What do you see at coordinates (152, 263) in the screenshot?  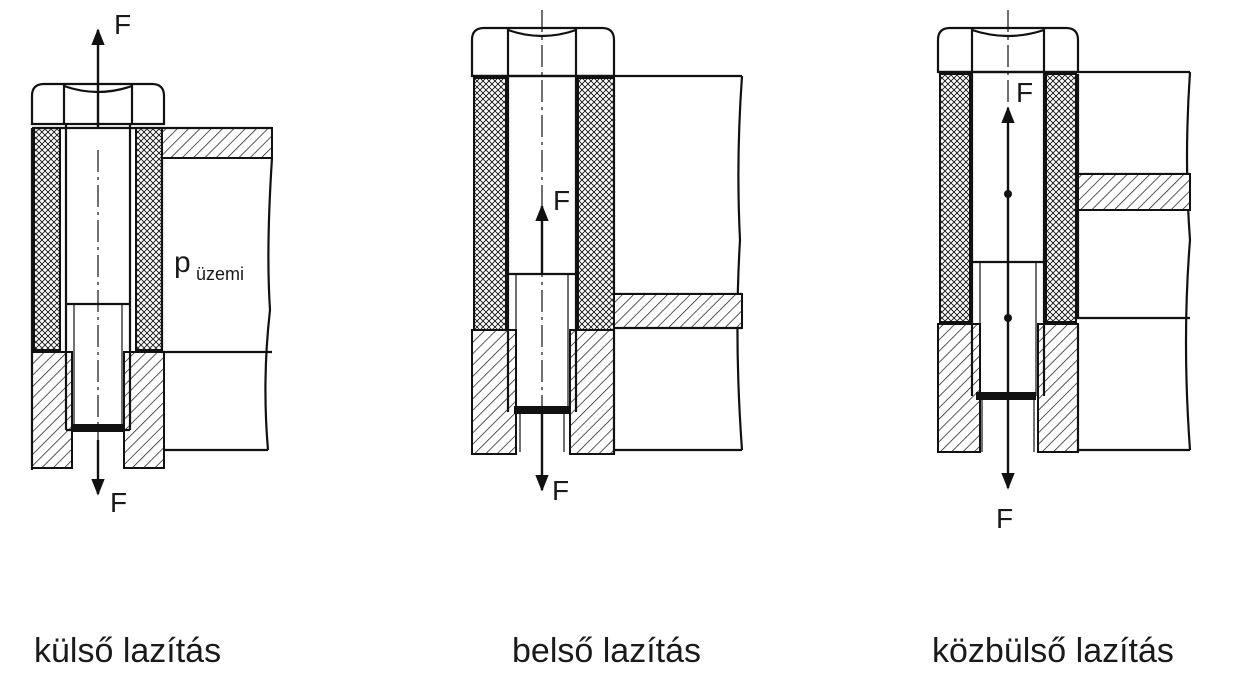 I see `diagram-external-loosening: F F p üzemi` at bounding box center [152, 263].